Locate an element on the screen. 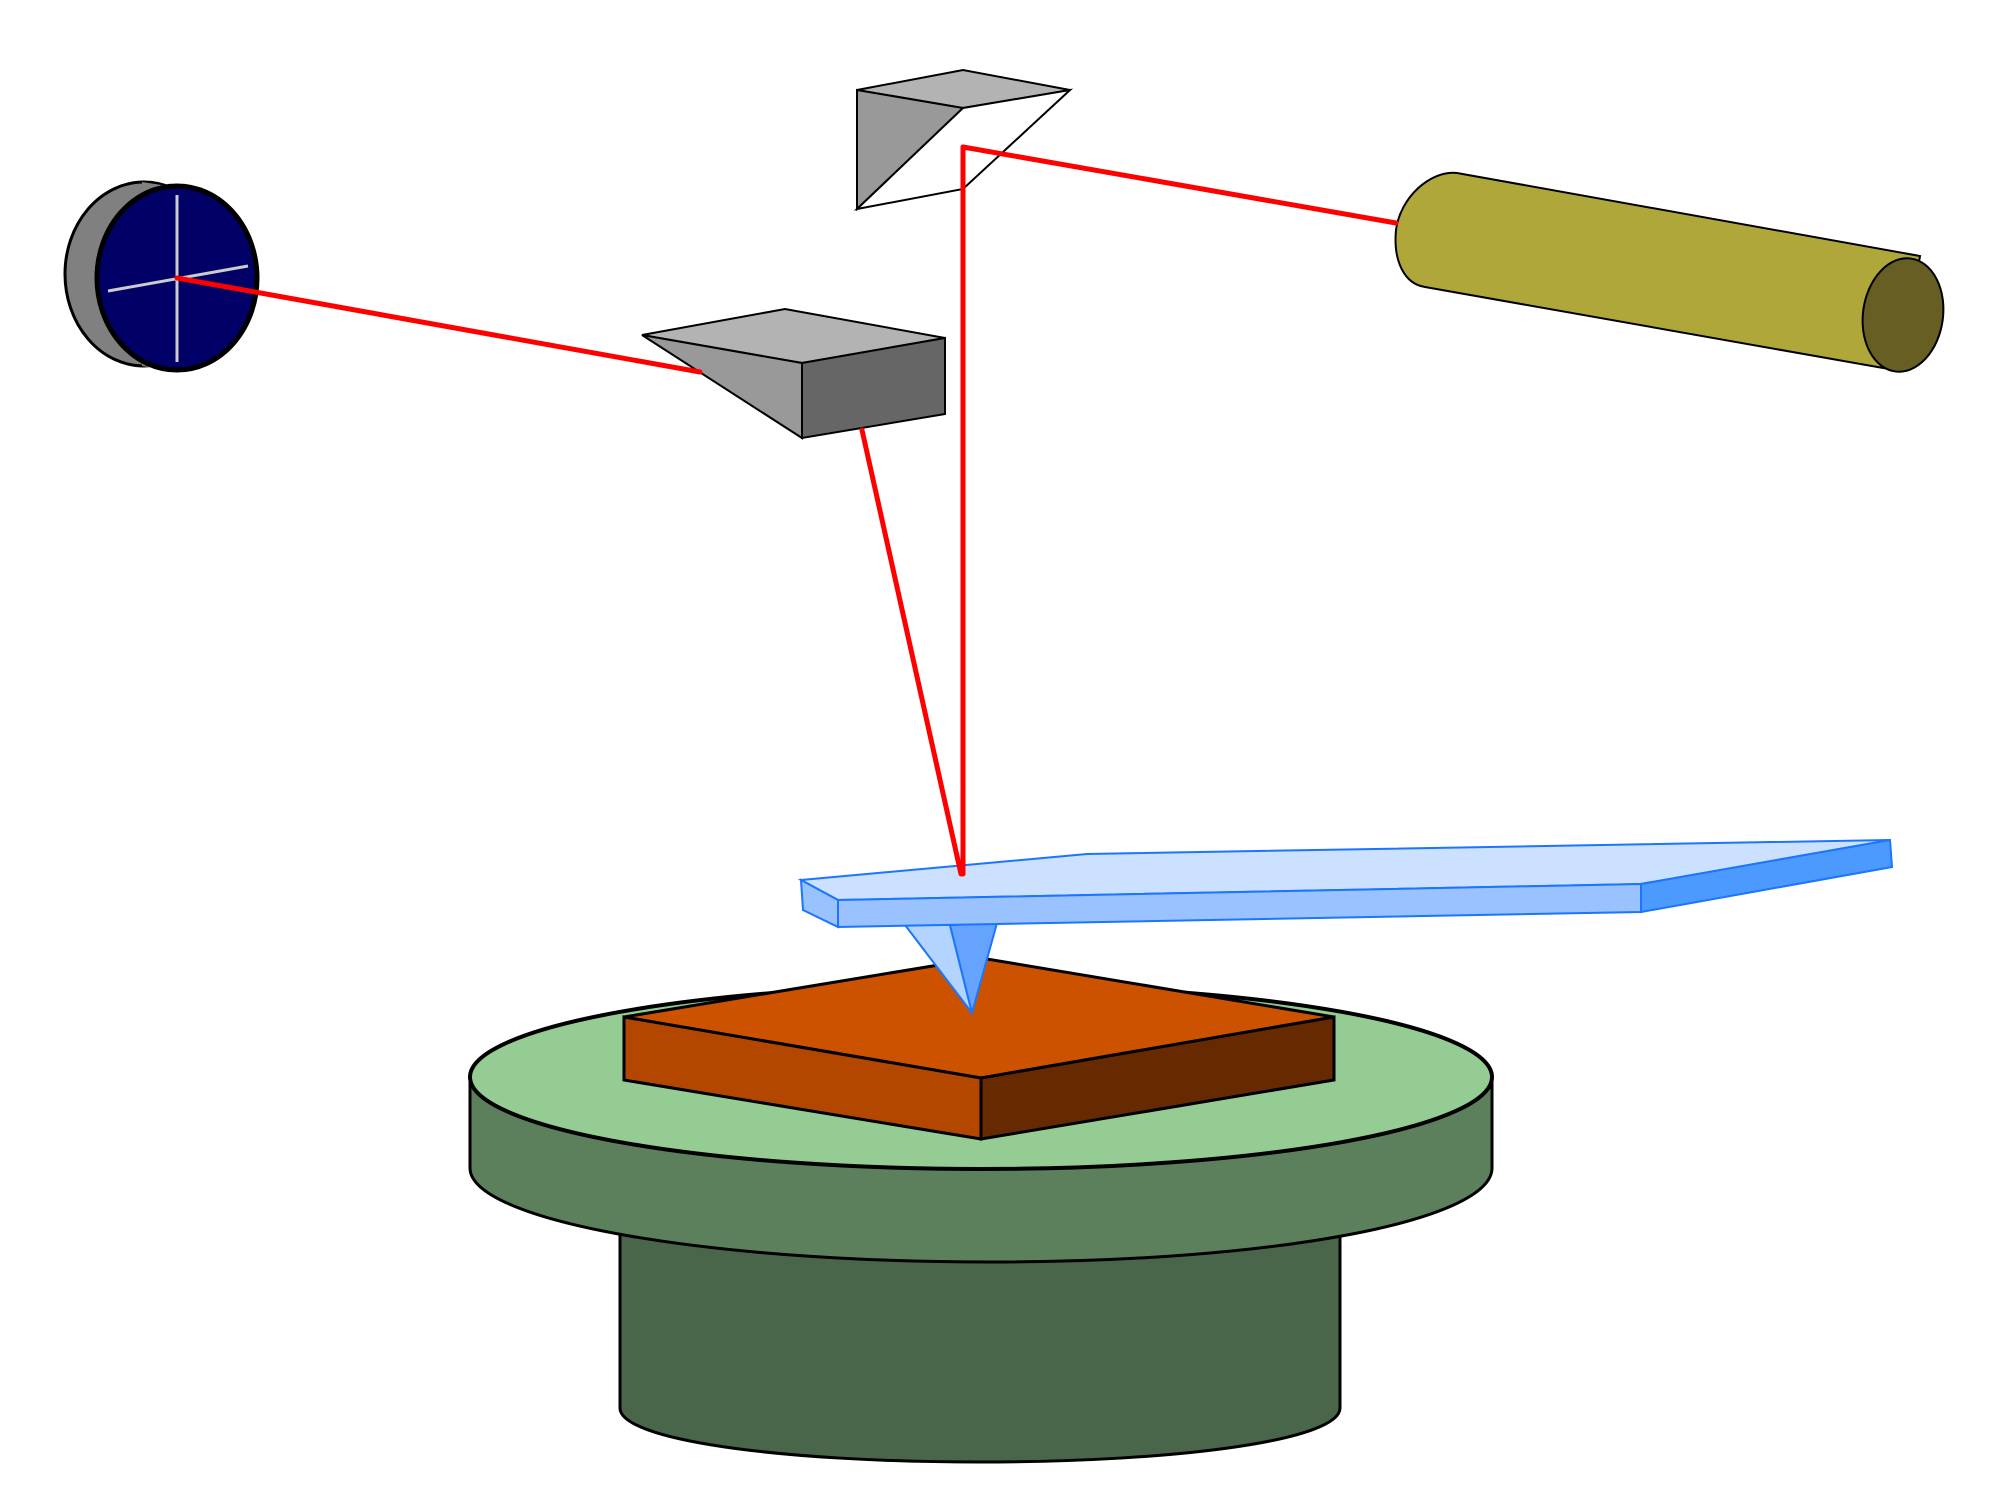 The height and width of the screenshot is (1499, 2000). beam-cantilever-to-mirror is located at coordinates (911, 652).